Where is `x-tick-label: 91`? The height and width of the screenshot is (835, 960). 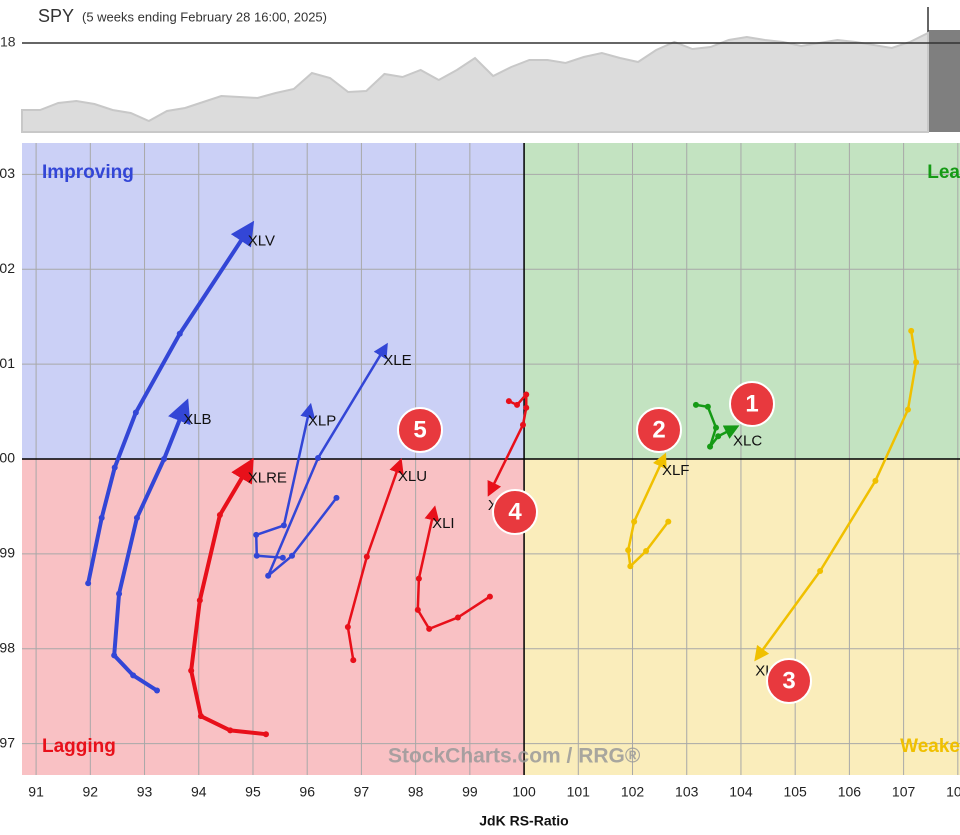
x-tick-label: 91 is located at coordinates (36, 792).